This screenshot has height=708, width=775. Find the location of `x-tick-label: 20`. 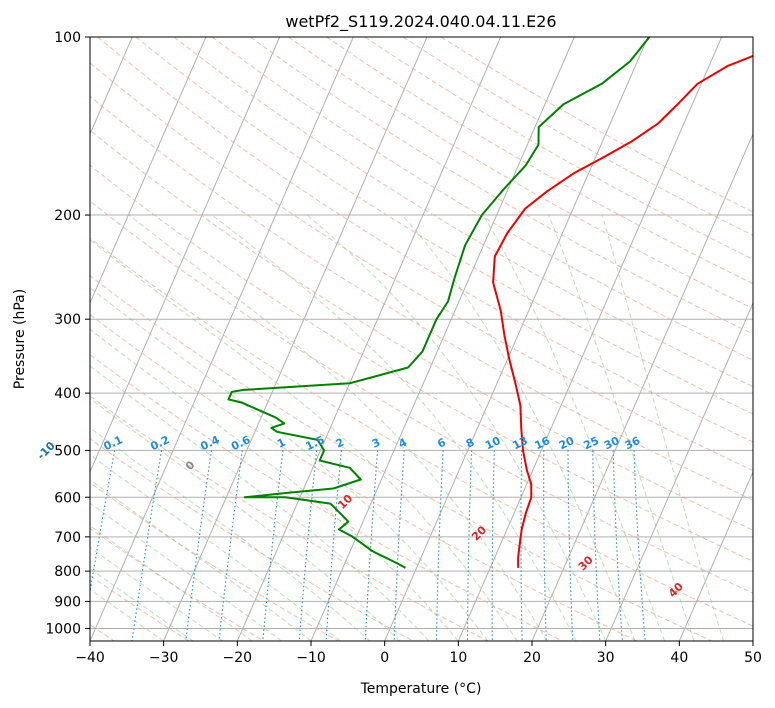

x-tick-label: 20 is located at coordinates (532, 658).